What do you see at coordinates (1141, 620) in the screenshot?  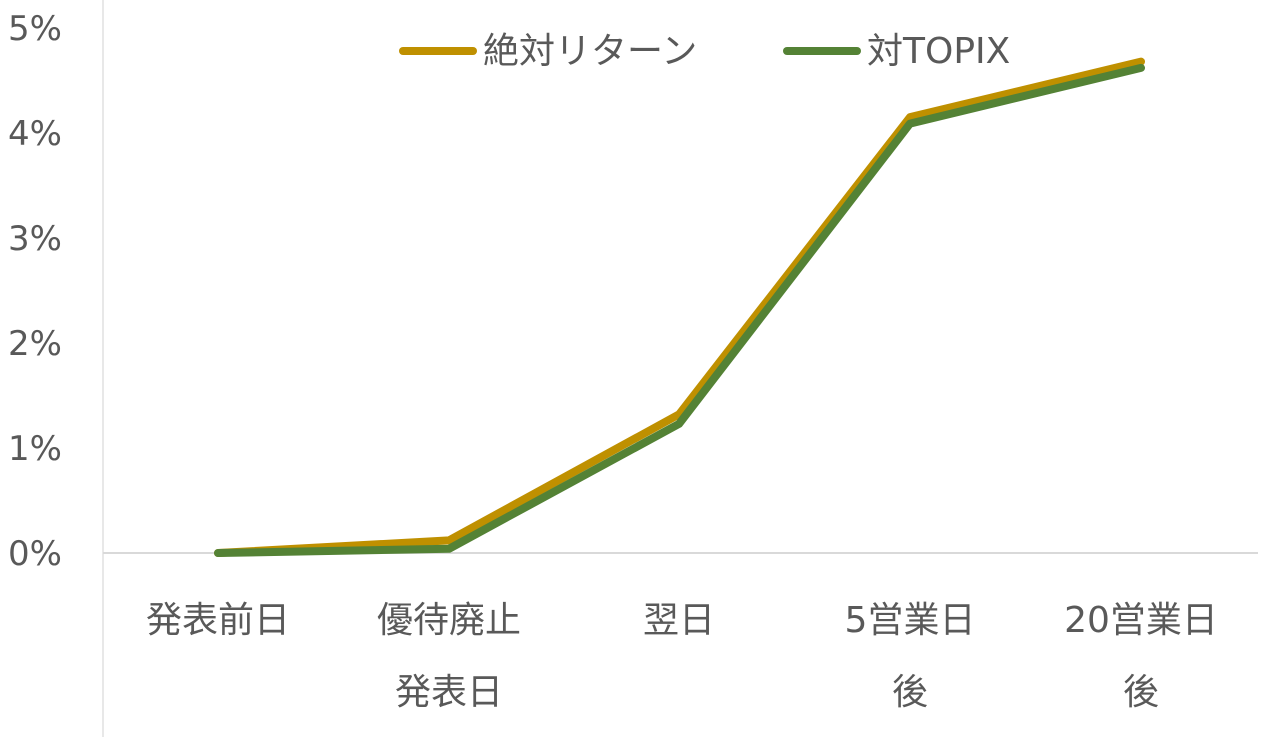 I see `x-category-label: 20営業日` at bounding box center [1141, 620].